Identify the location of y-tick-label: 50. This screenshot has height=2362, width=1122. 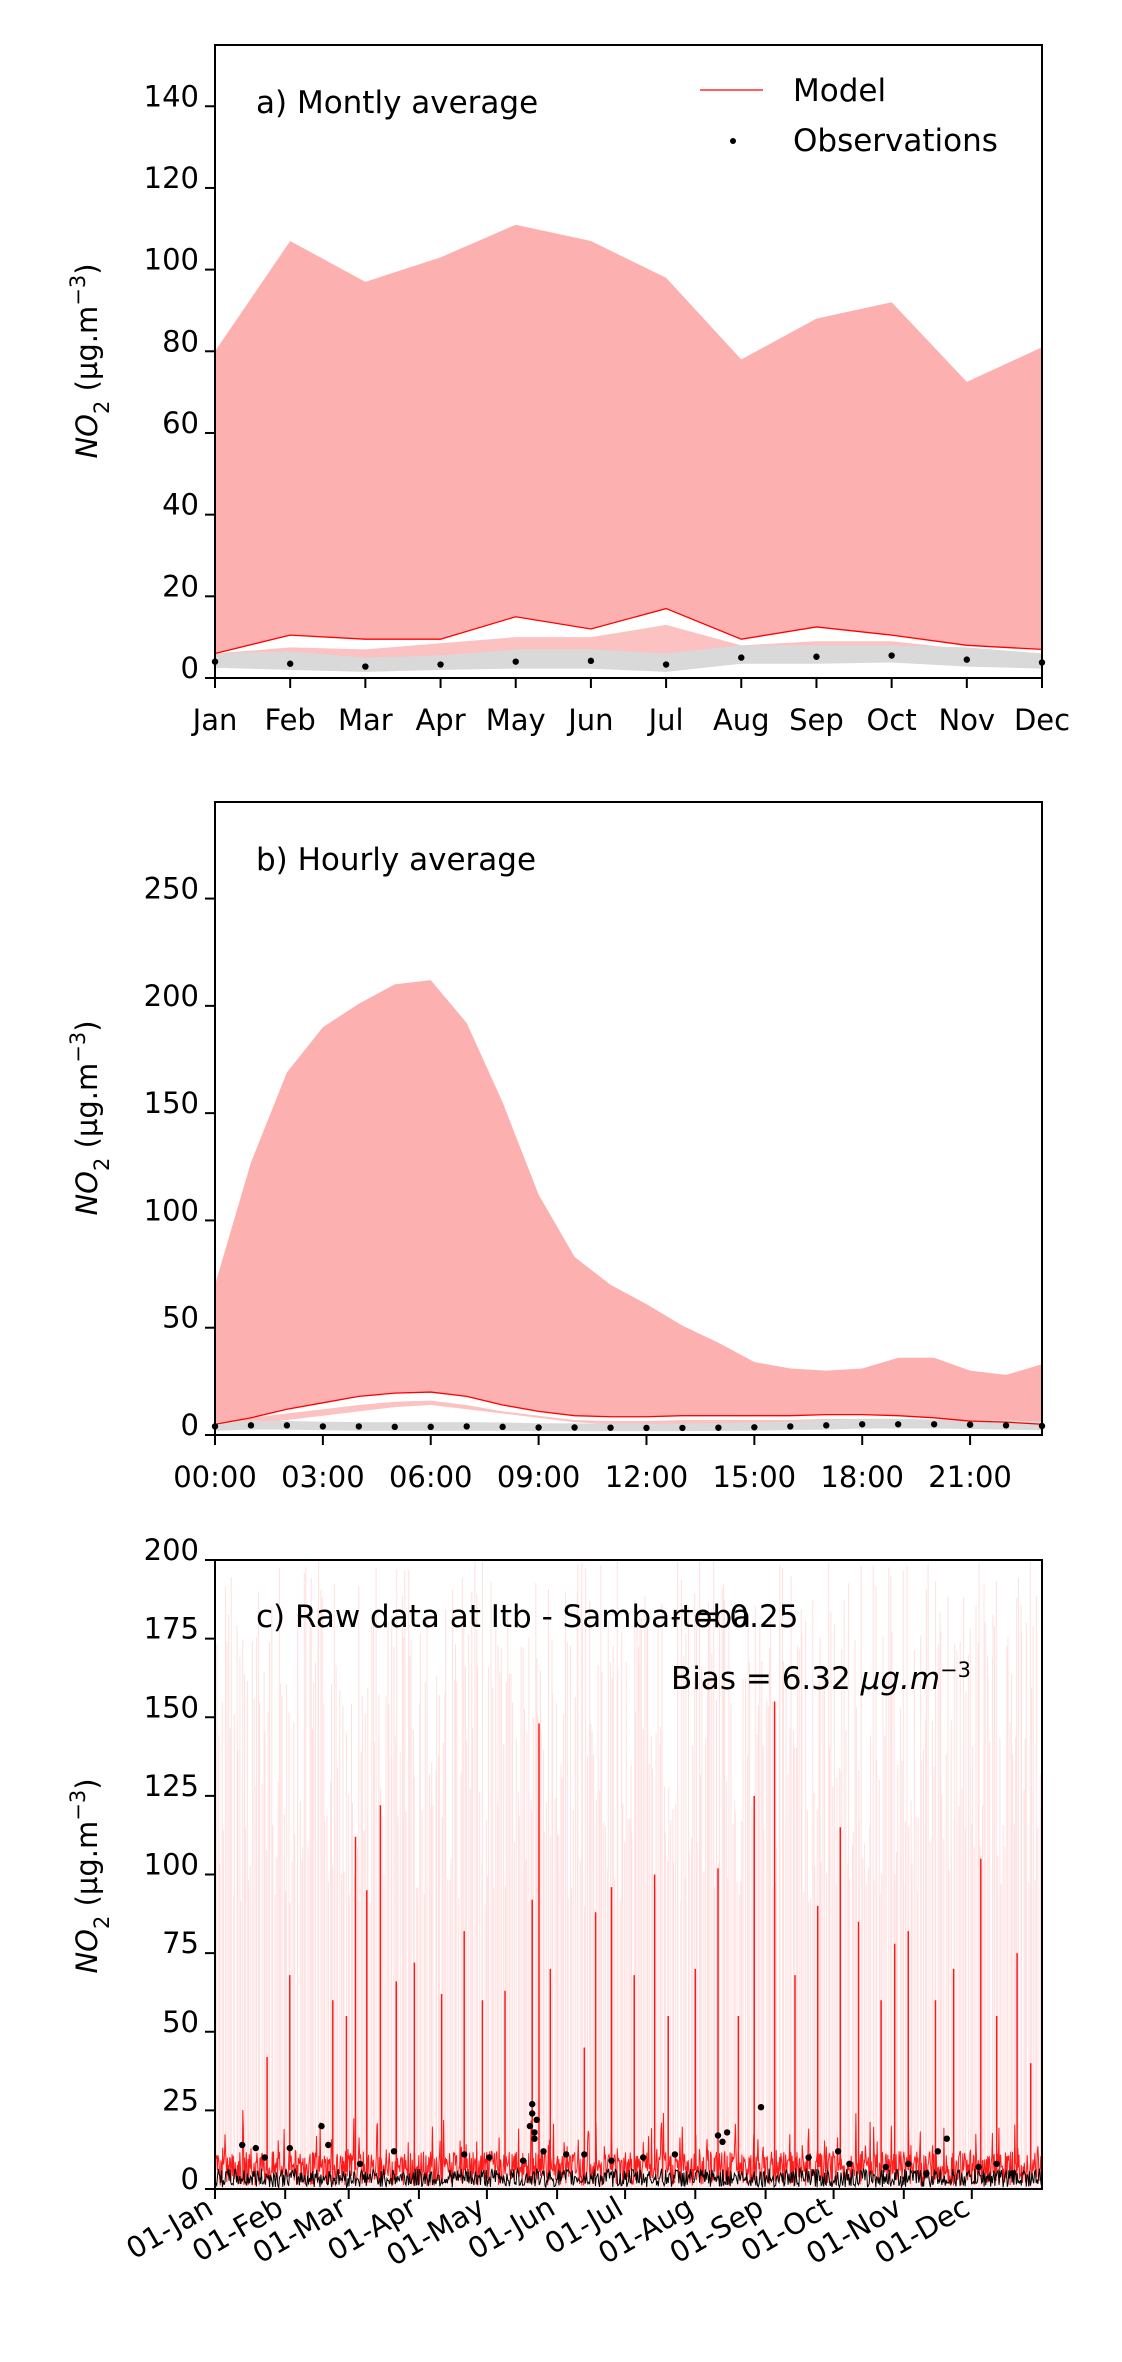
(180, 2022).